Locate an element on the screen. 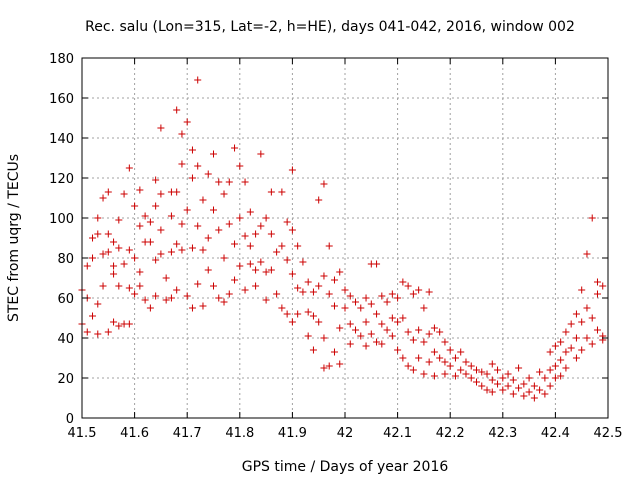 This screenshot has height=480, width=640. y-tick-label: 100 is located at coordinates (61, 219).